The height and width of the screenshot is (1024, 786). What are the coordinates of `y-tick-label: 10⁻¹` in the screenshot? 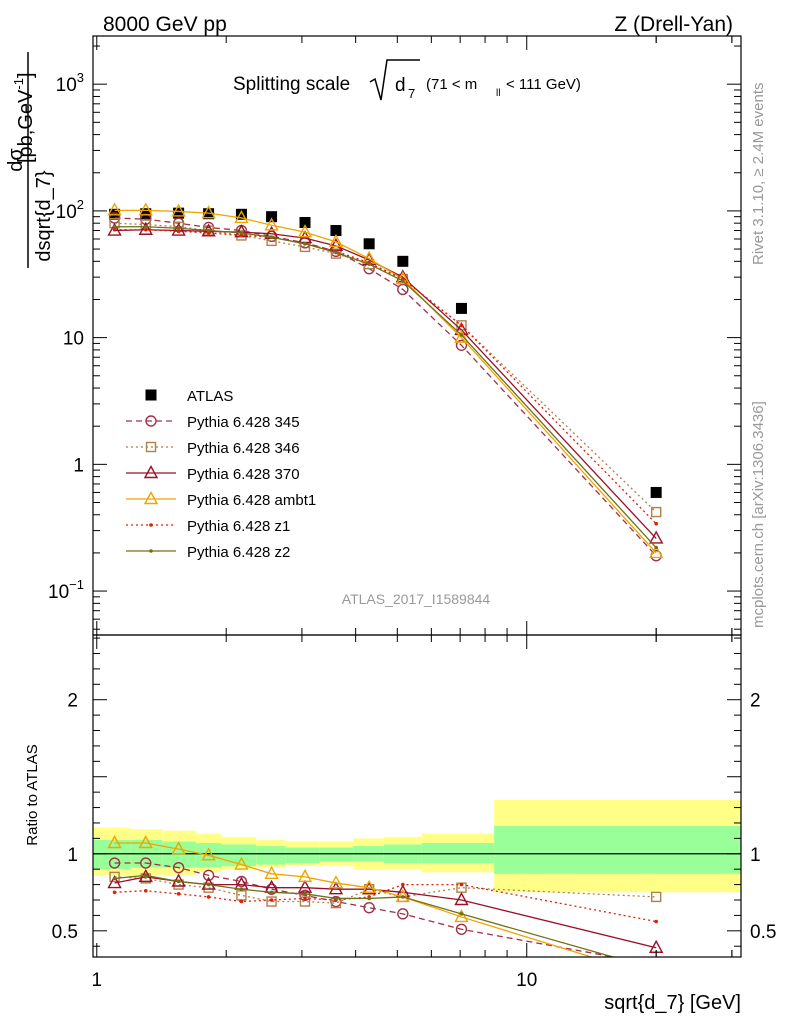 It's located at (66, 590).